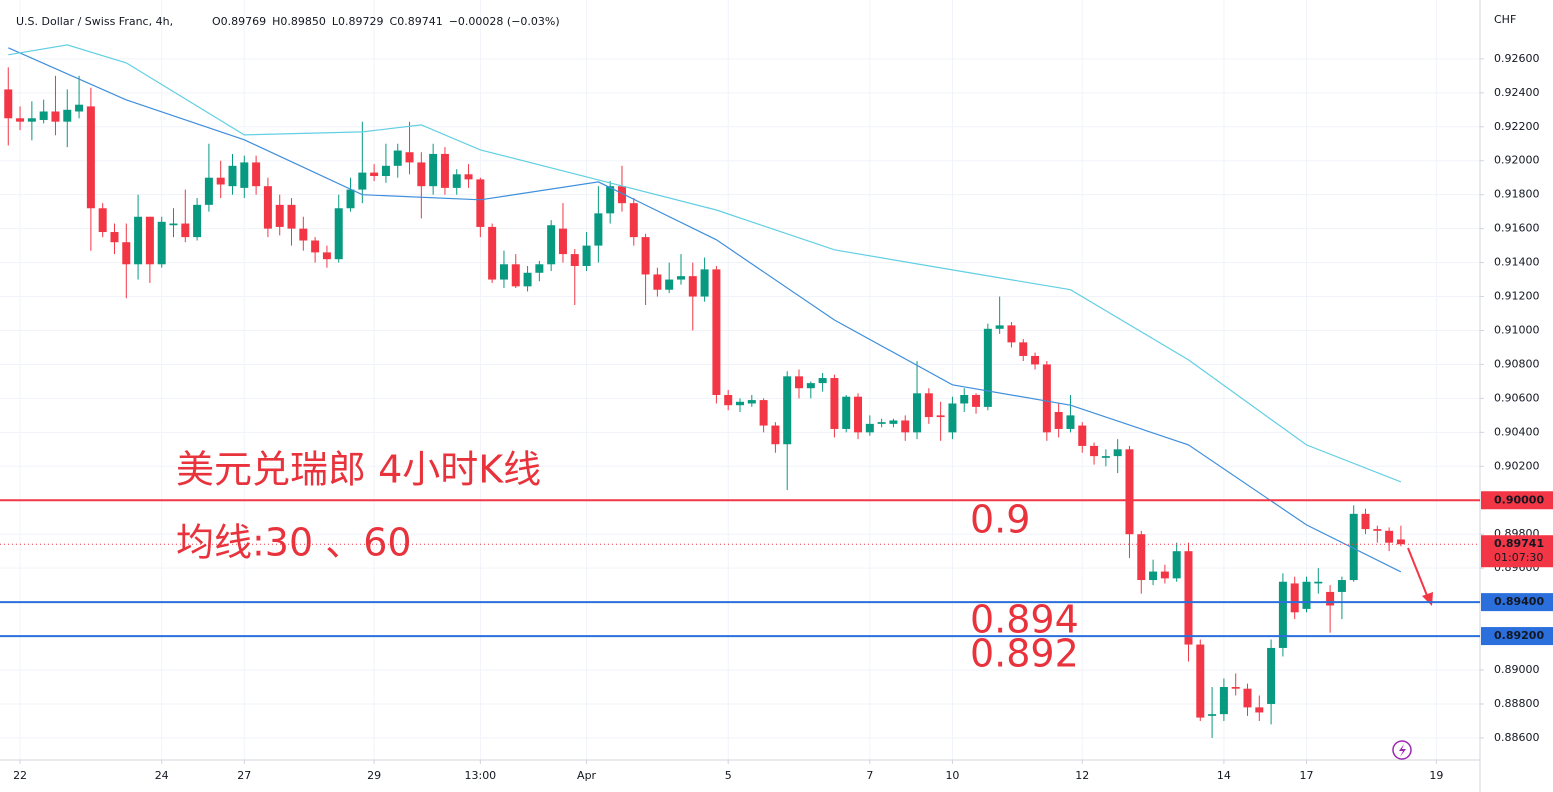  What do you see at coordinates (1517, 126) in the screenshot?
I see `y-tick-label: 0.92200` at bounding box center [1517, 126].